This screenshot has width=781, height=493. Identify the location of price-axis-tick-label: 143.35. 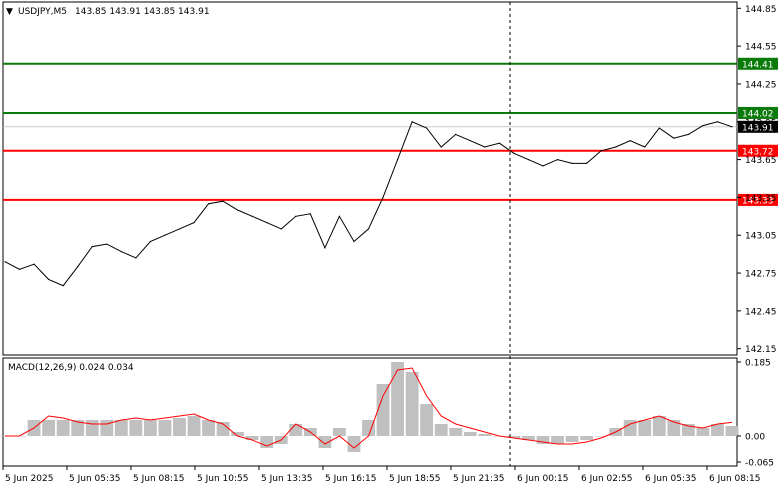
(761, 199).